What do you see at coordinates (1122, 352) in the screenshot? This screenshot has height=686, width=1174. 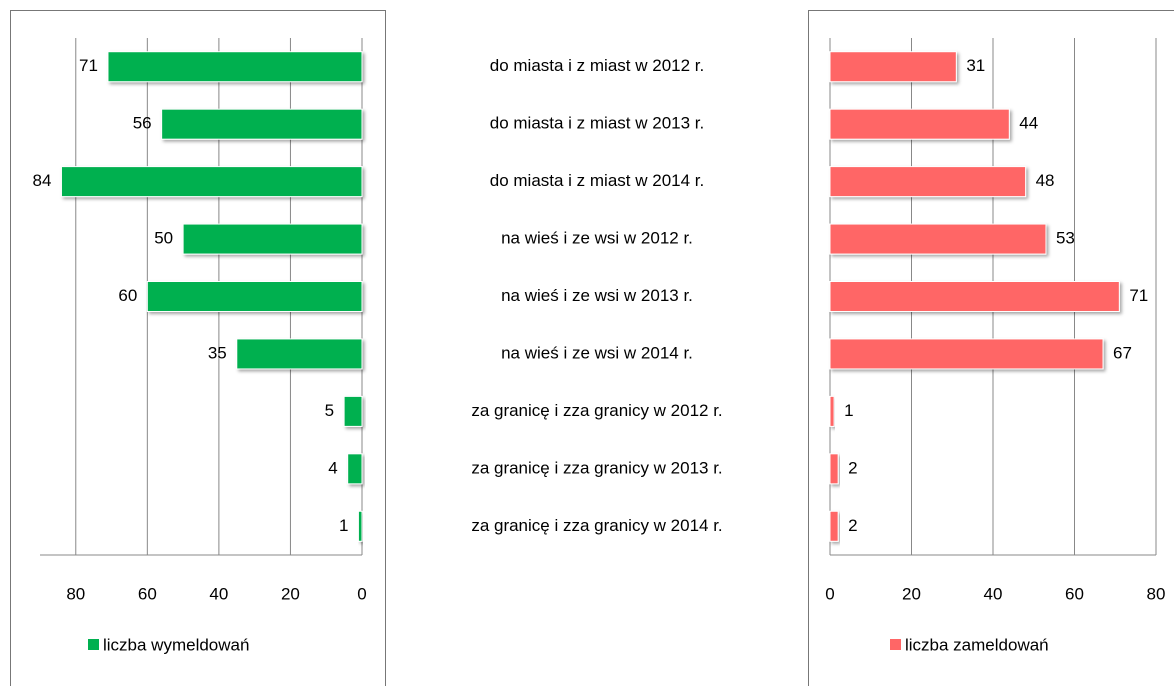 I see `value-label: 67` at bounding box center [1122, 352].